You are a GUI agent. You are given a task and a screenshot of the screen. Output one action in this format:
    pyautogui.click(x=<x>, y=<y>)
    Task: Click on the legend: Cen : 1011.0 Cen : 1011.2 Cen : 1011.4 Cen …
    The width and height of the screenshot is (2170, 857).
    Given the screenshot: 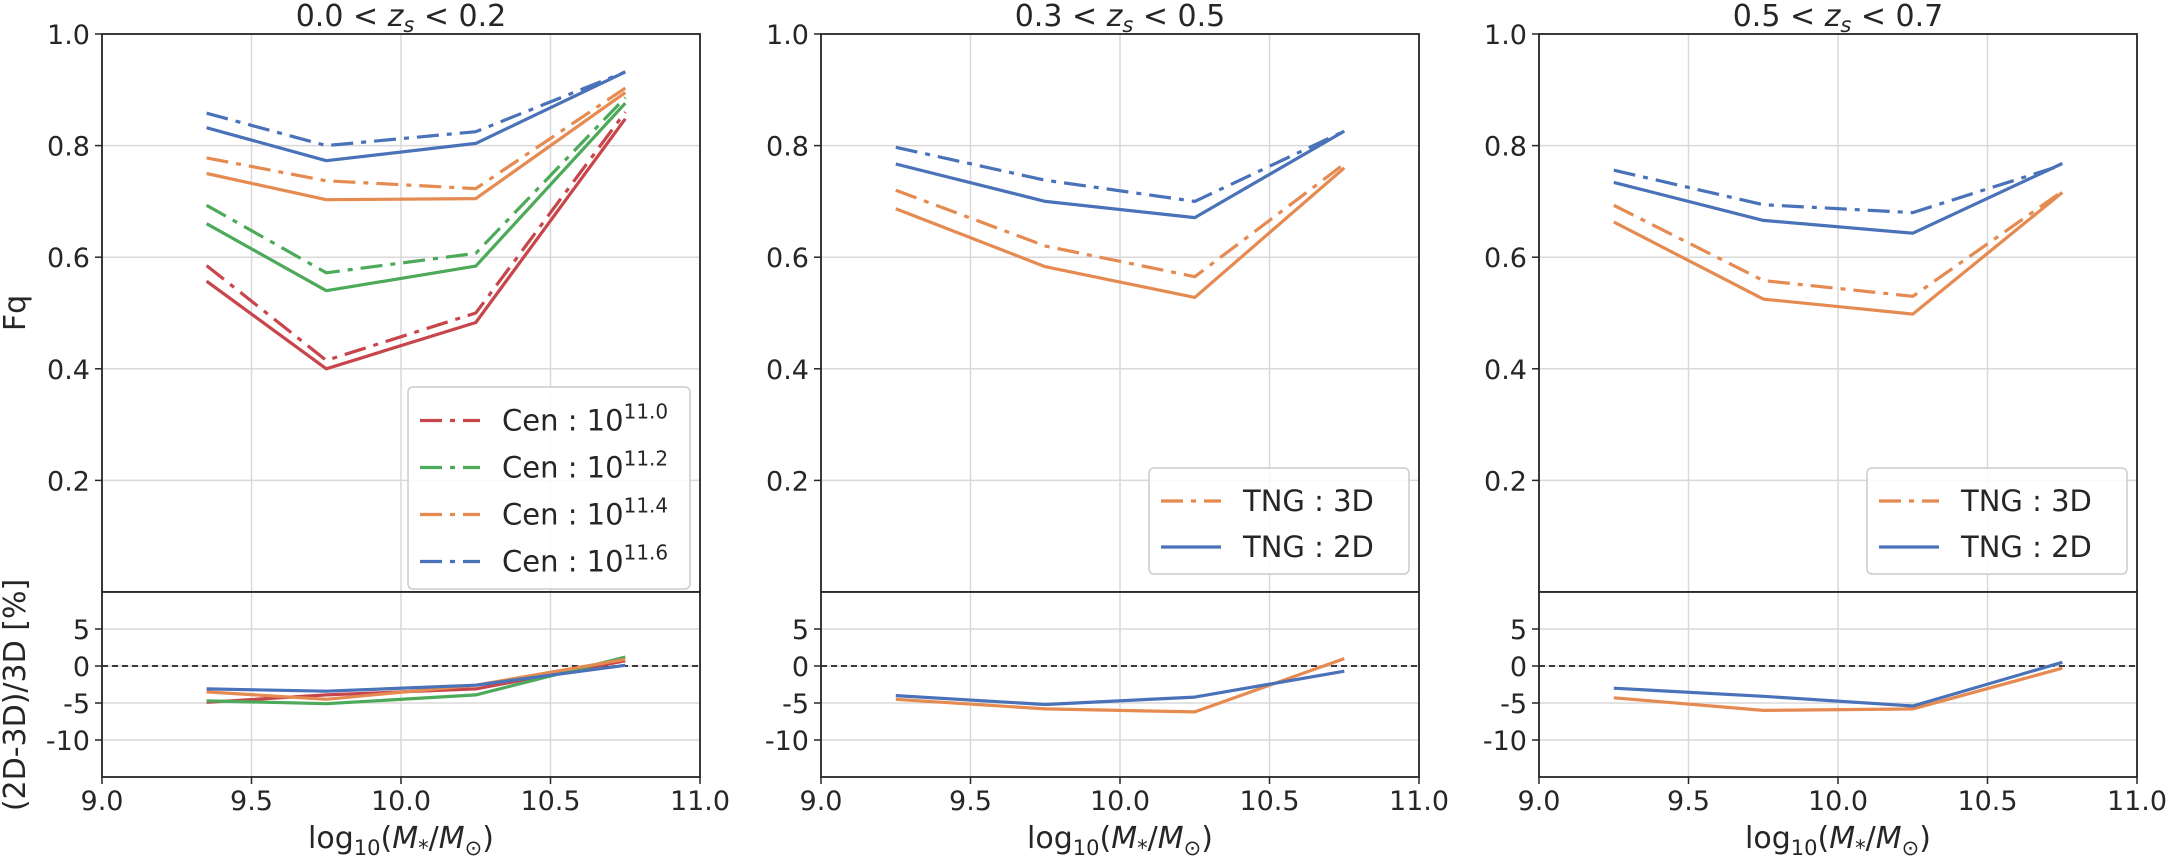 What is the action you would take?
    pyautogui.click(x=549, y=488)
    